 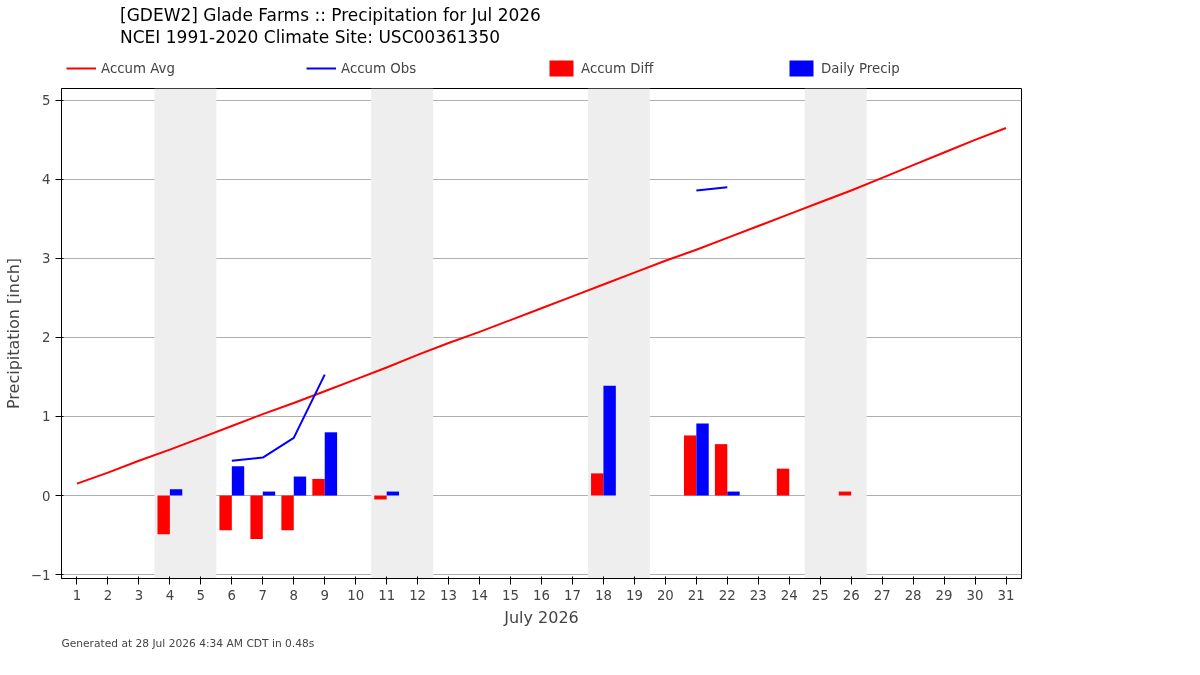 What do you see at coordinates (449, 595) in the screenshot?
I see `x-tick-label: 13` at bounding box center [449, 595].